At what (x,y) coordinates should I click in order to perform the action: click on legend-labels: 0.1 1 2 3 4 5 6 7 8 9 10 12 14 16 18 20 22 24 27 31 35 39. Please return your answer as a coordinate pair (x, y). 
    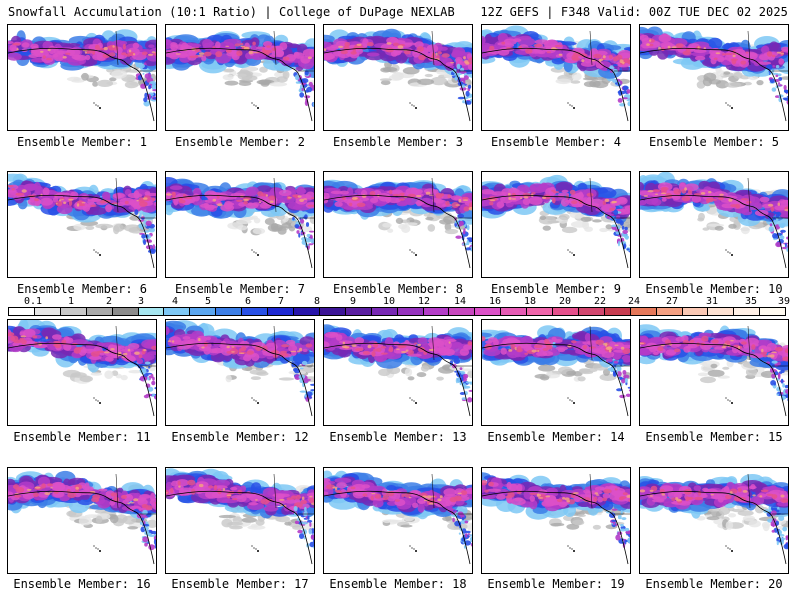
    Looking at the image, I should click on (399, 301).